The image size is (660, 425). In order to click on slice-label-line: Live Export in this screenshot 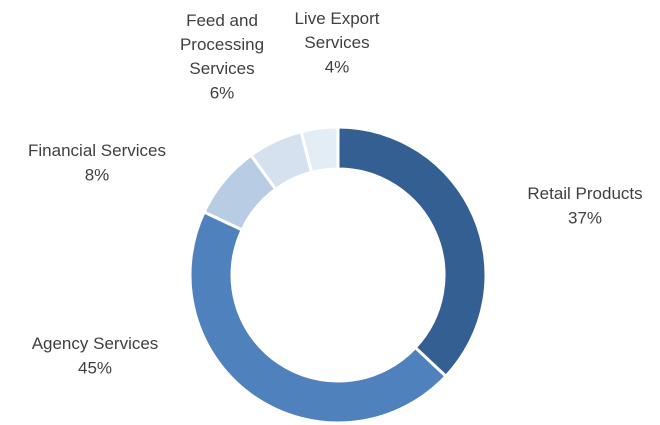, I will do `click(336, 18)`.